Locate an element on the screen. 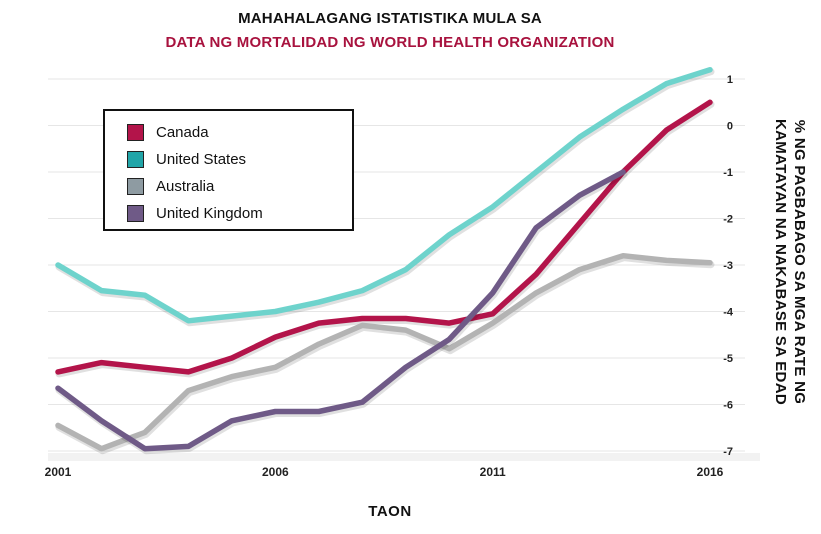  x-tick-label: 2006 is located at coordinates (275, 472).